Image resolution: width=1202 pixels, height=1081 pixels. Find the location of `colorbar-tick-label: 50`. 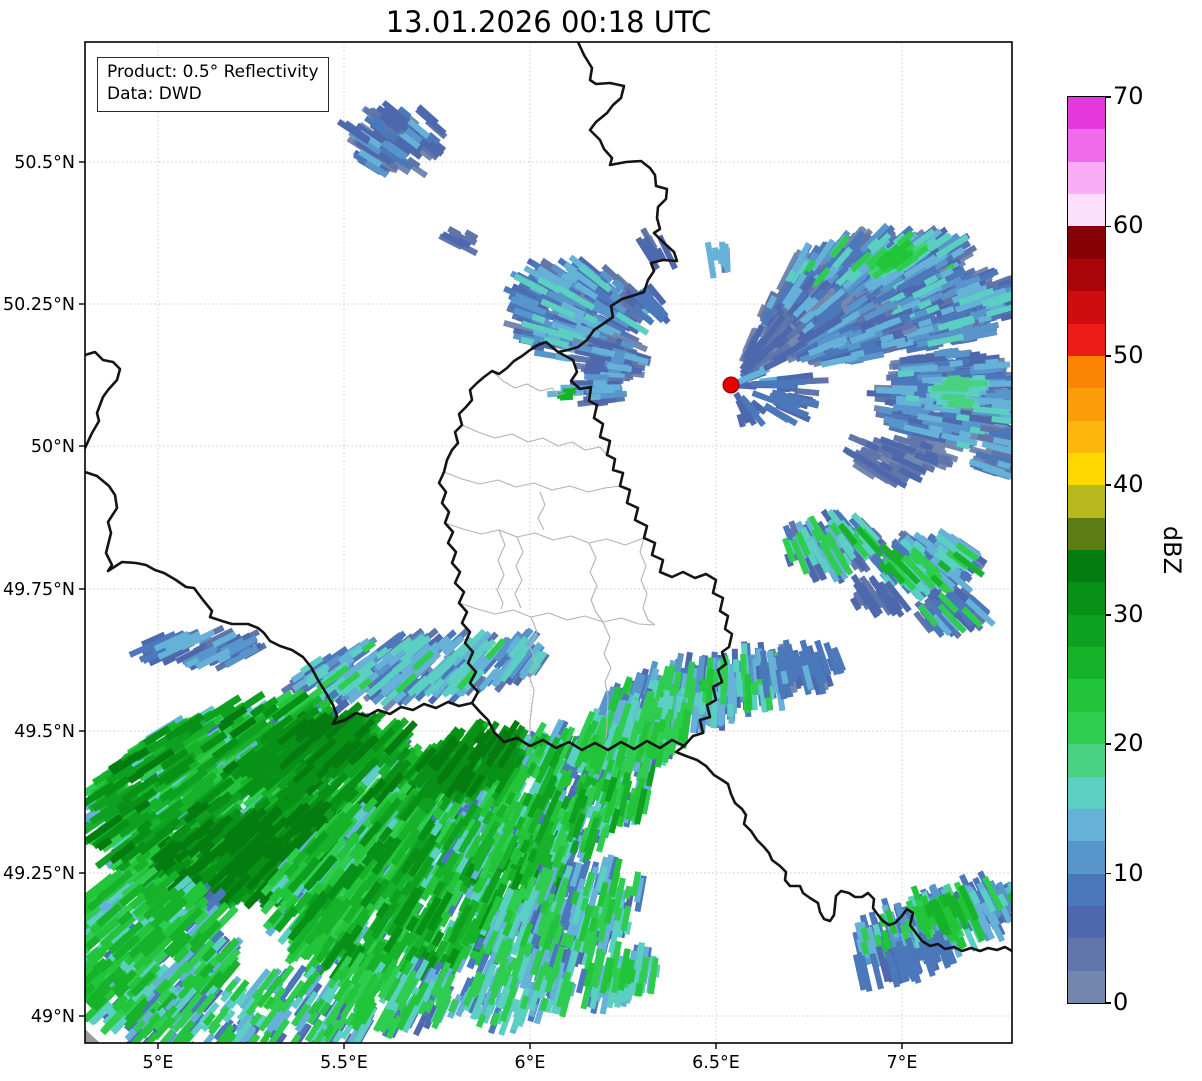

colorbar-tick-label: 50 is located at coordinates (1128, 354).